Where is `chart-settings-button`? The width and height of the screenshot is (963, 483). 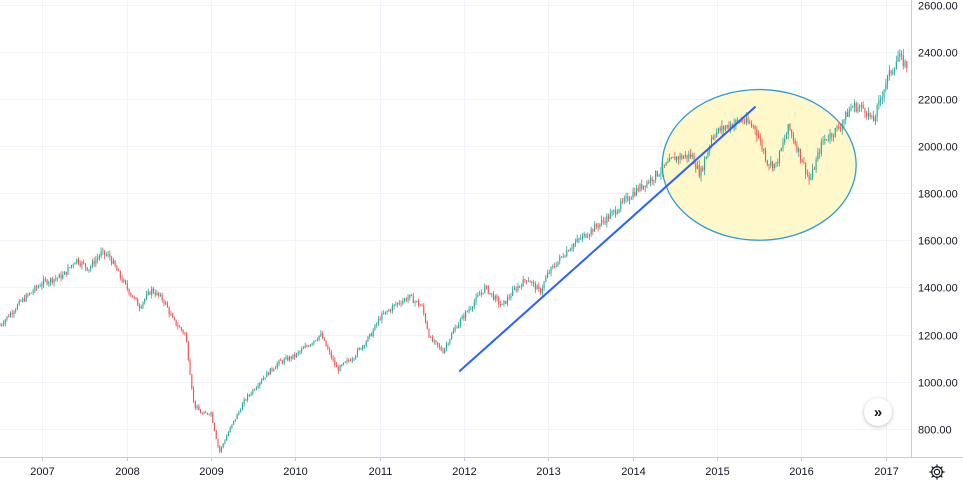 chart-settings-button is located at coordinates (937, 472).